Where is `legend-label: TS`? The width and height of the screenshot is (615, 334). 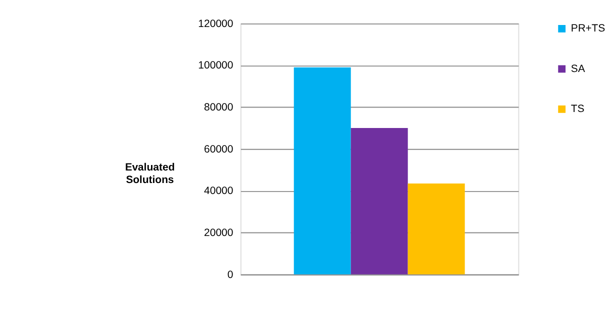 legend-label: TS is located at coordinates (577, 109).